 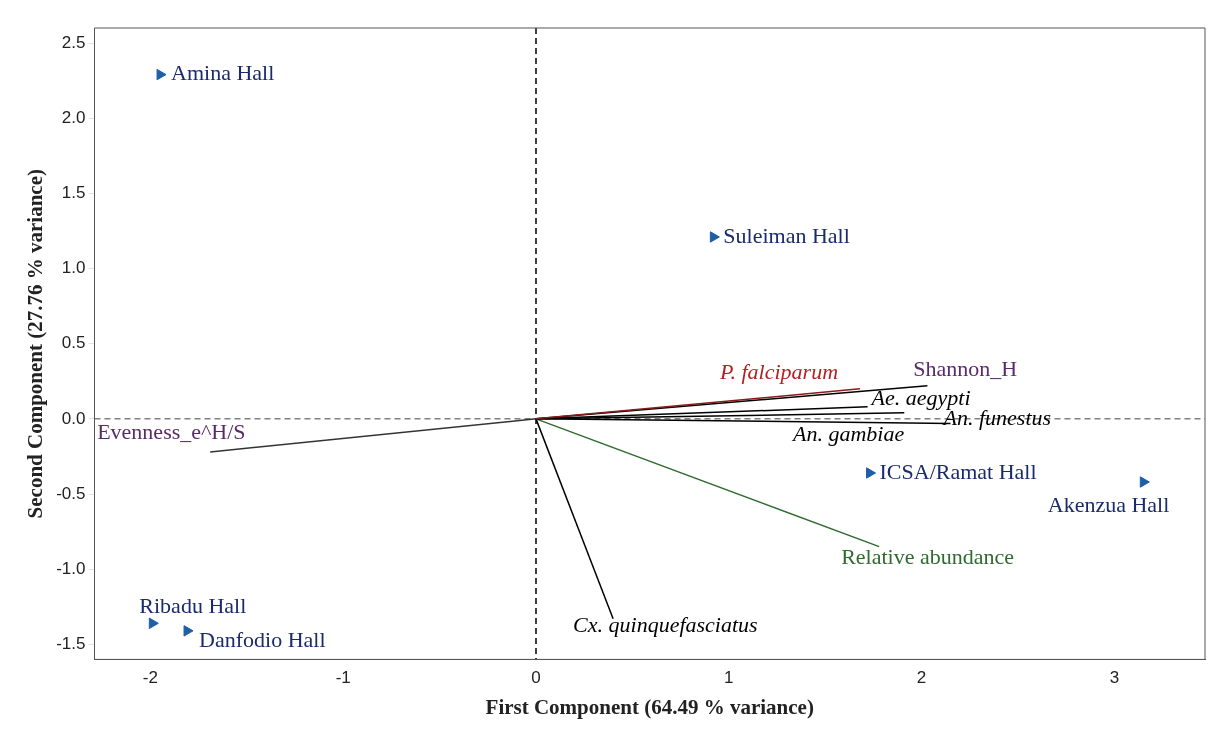 I want to click on y-tick-label: 1.5, so click(x=73, y=193).